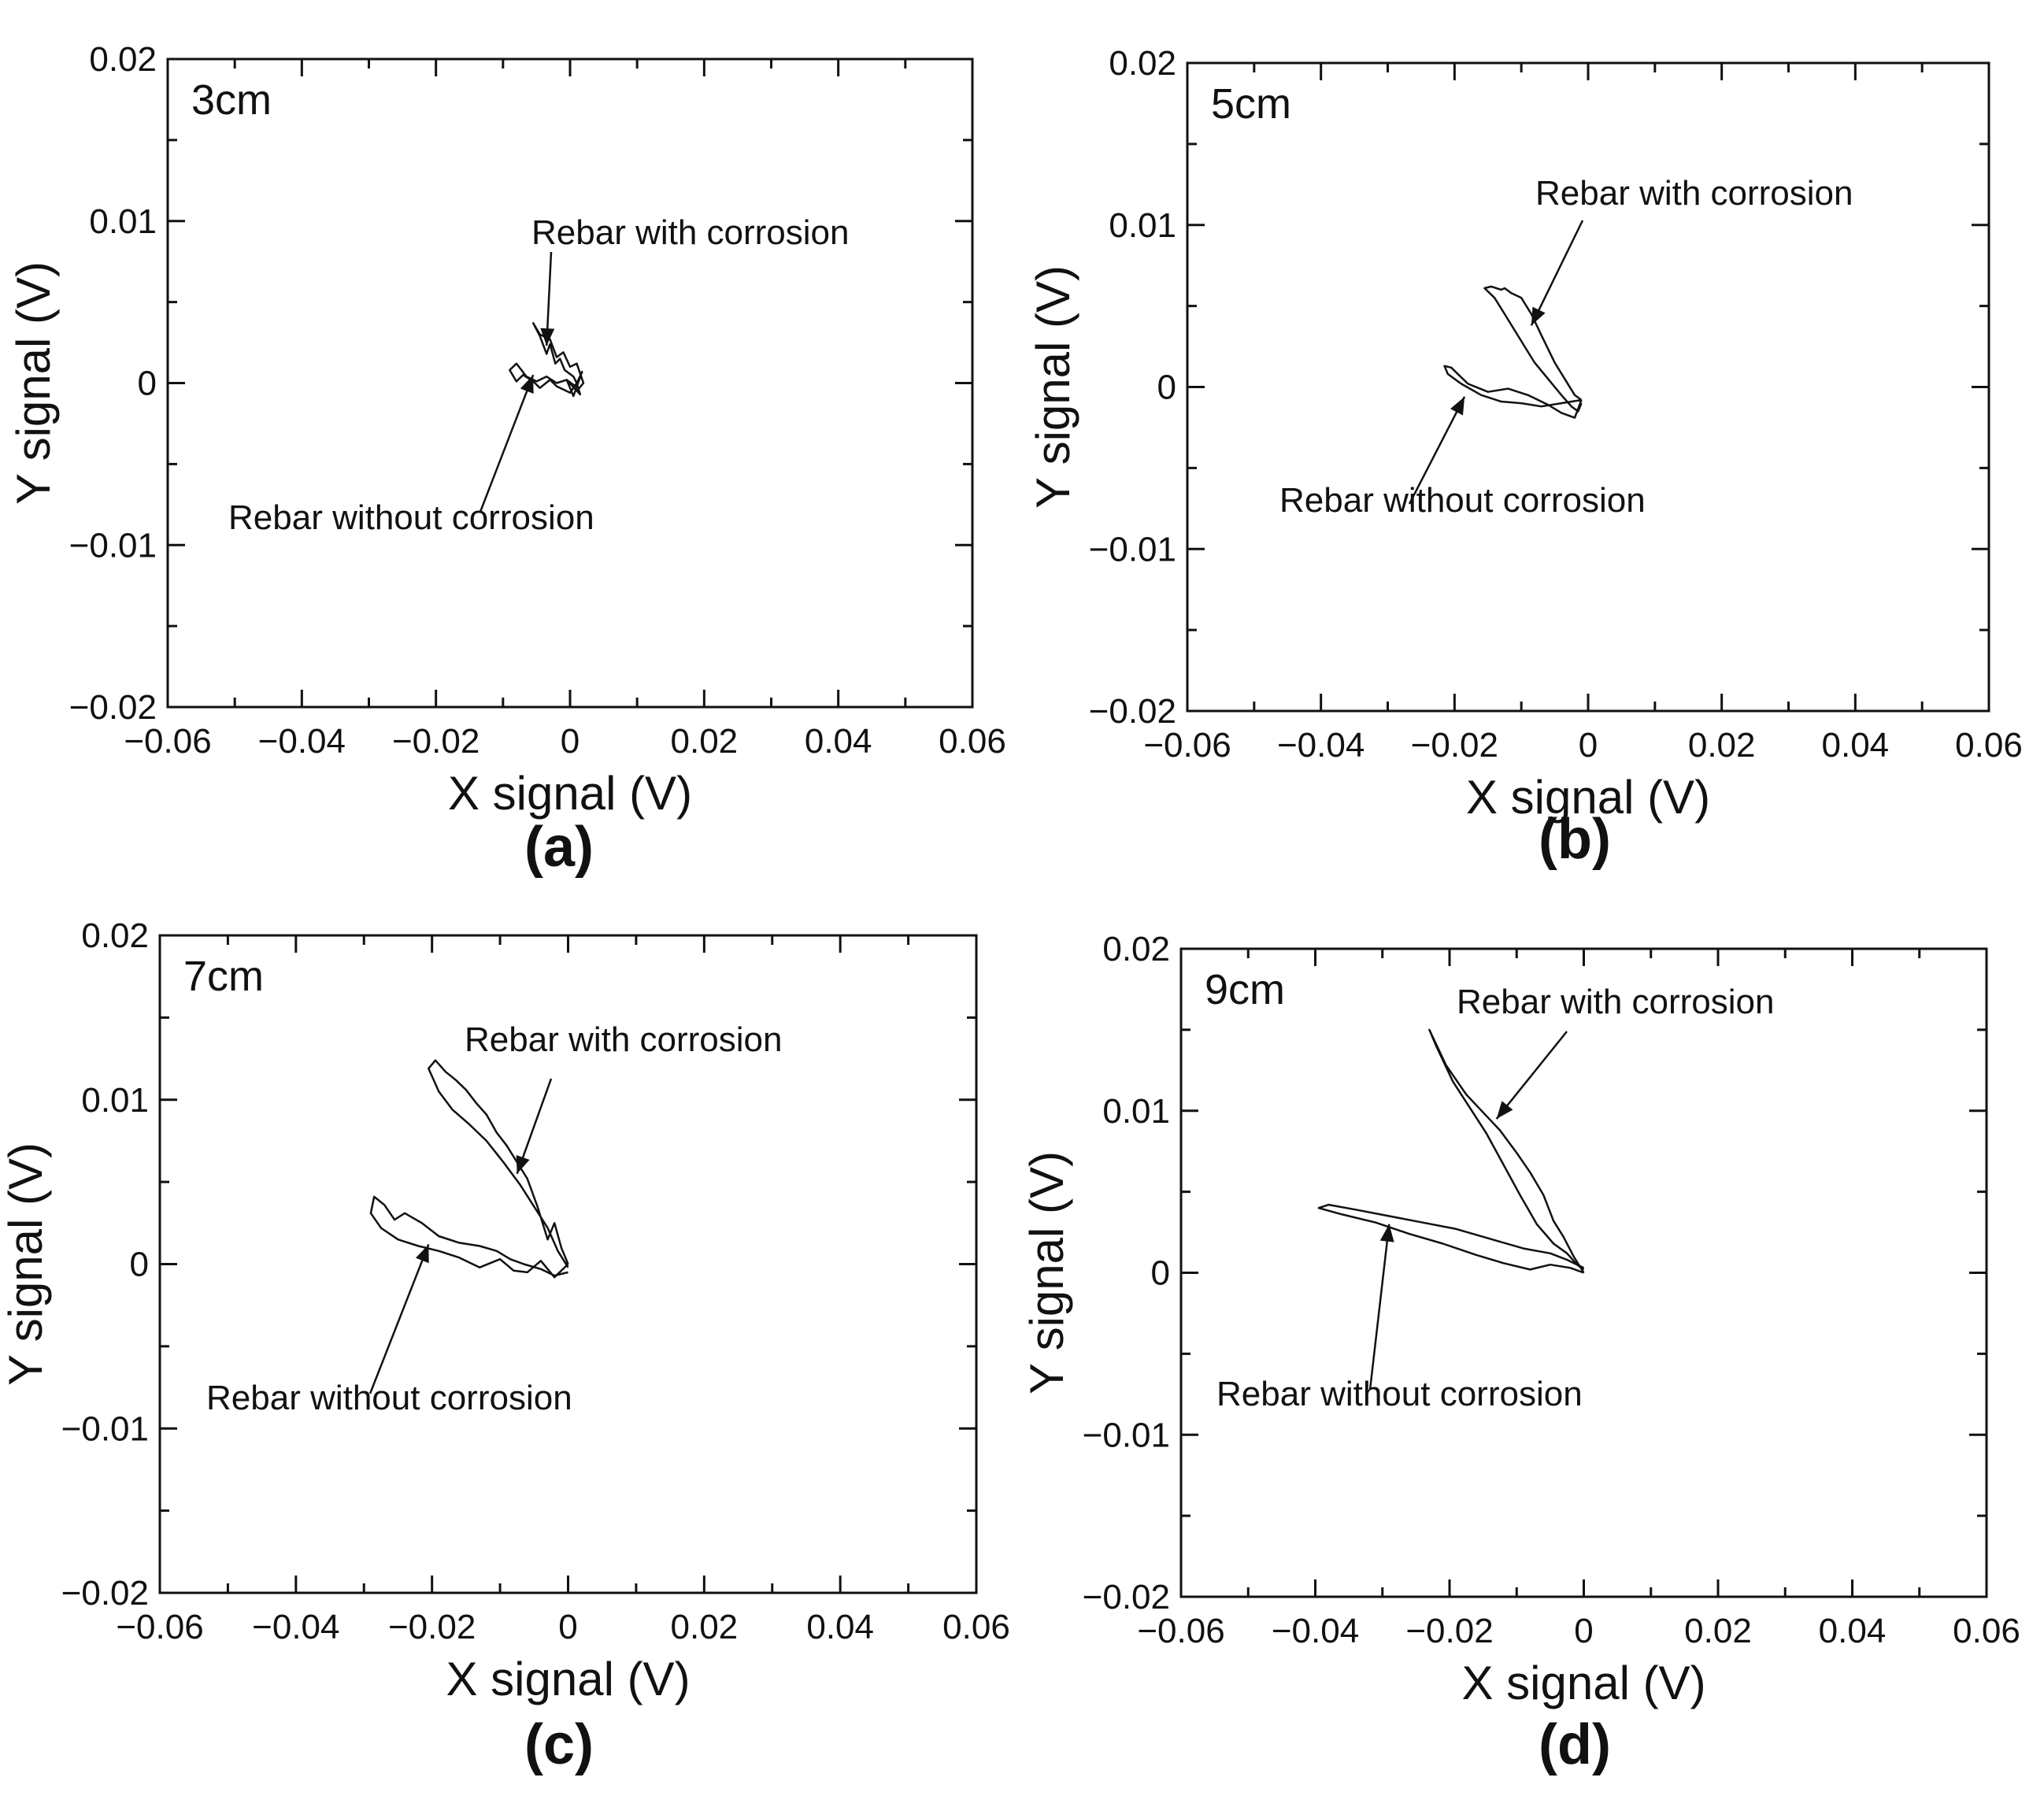  Describe the element at coordinates (1575, 1745) in the screenshot. I see `panel-label: (d)` at that location.